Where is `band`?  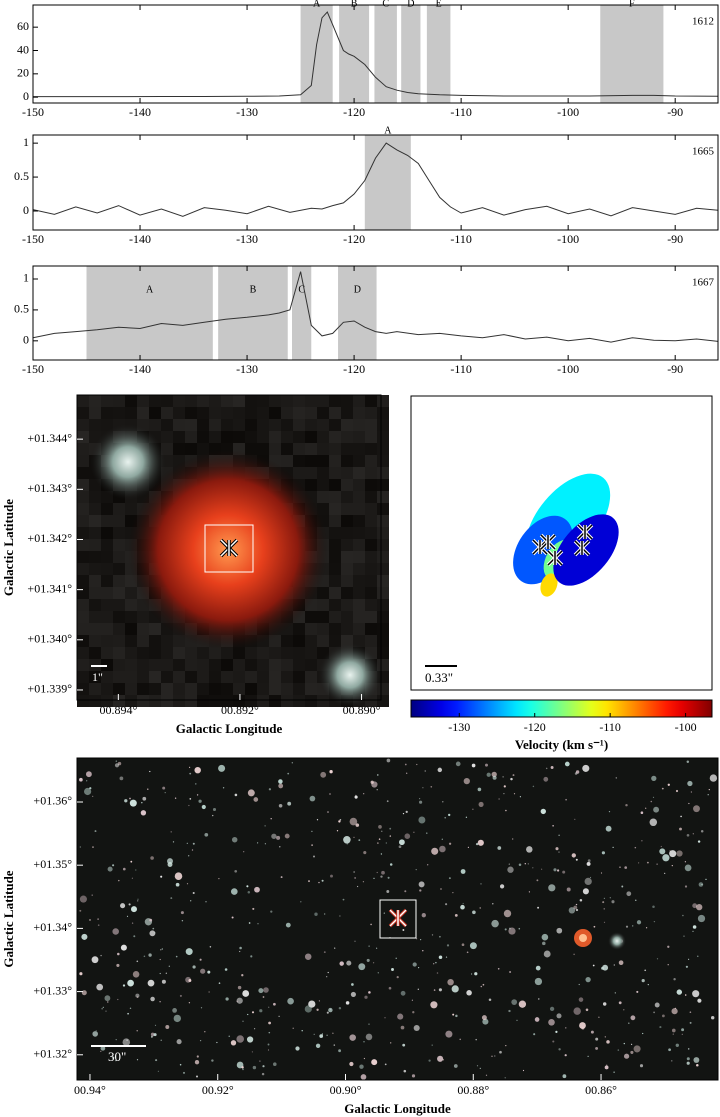 band is located at coordinates (387, 182).